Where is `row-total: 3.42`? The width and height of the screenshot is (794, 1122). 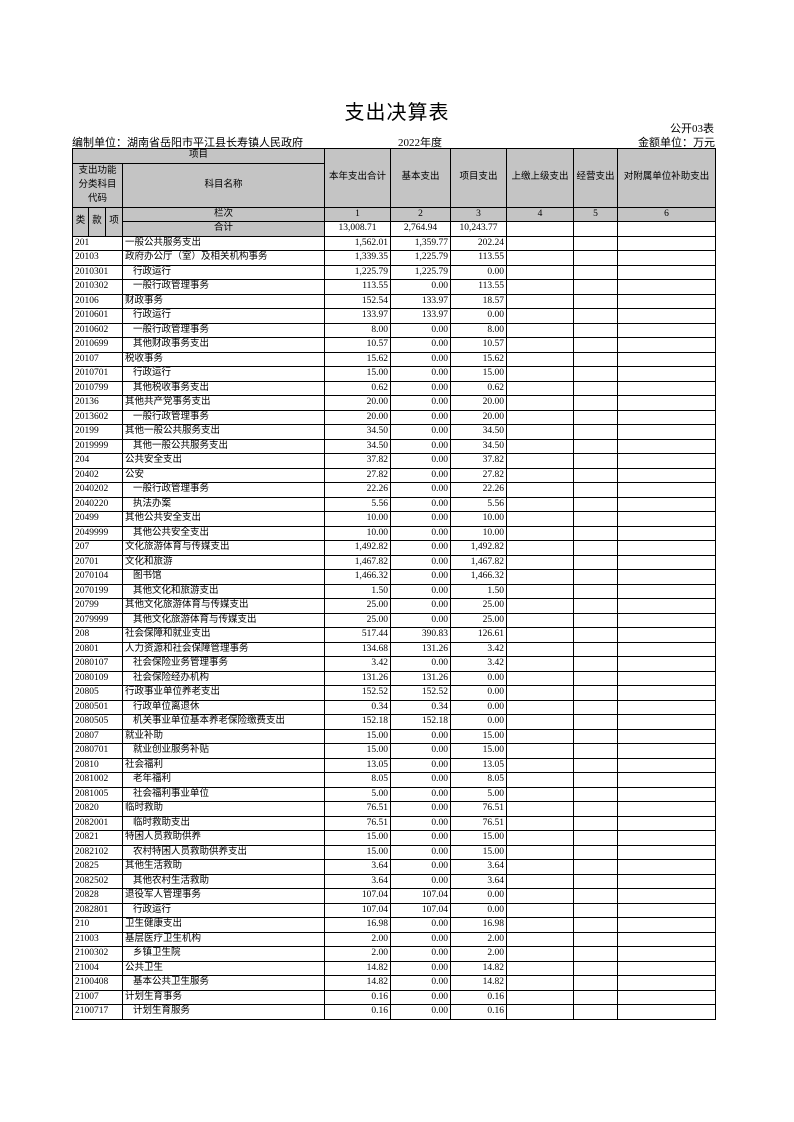
row-total: 3.42 is located at coordinates (358, 664).